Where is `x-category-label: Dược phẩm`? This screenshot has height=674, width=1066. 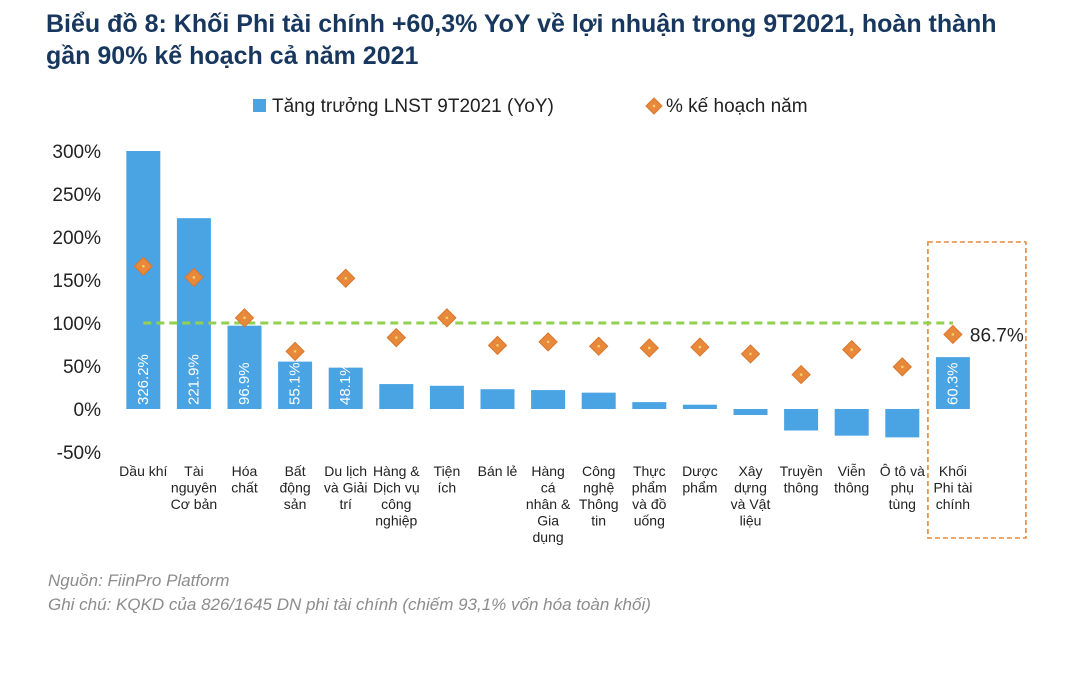
x-category-label: Dược phẩm is located at coordinates (700, 479).